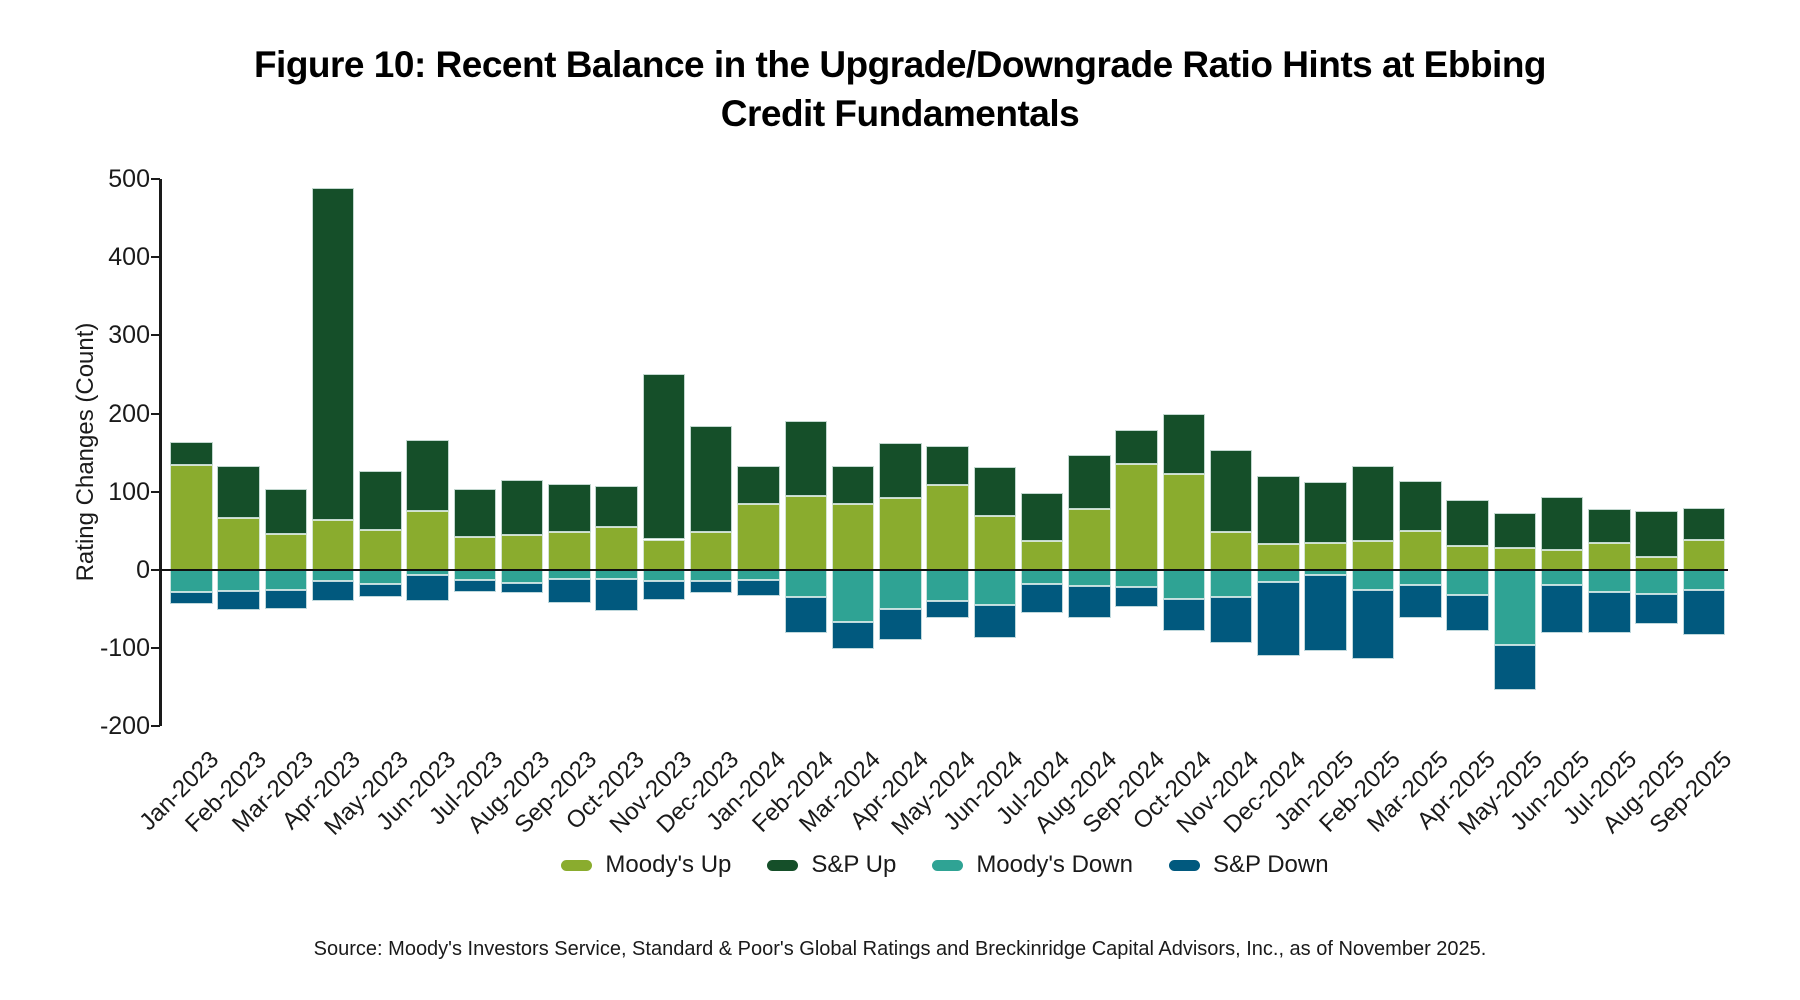  Describe the element at coordinates (569, 508) in the screenshot. I see `bar-segment-s&p-up-Sep-2023` at that location.